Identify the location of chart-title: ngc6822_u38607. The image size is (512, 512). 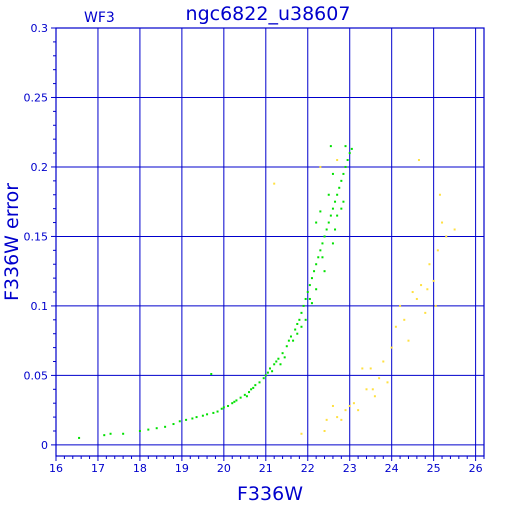
(268, 14).